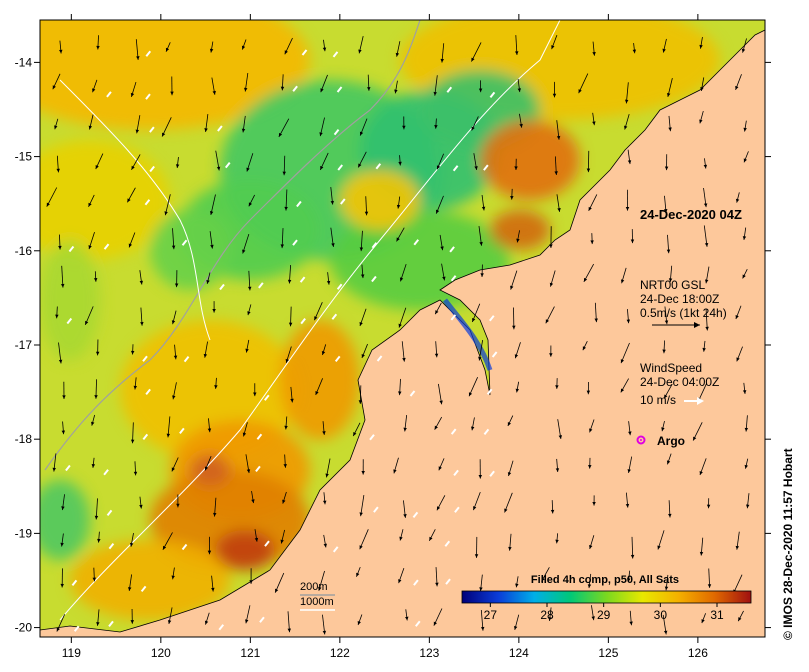  Describe the element at coordinates (135, 210) in the screenshot. I see `contour-inner-line` at that location.